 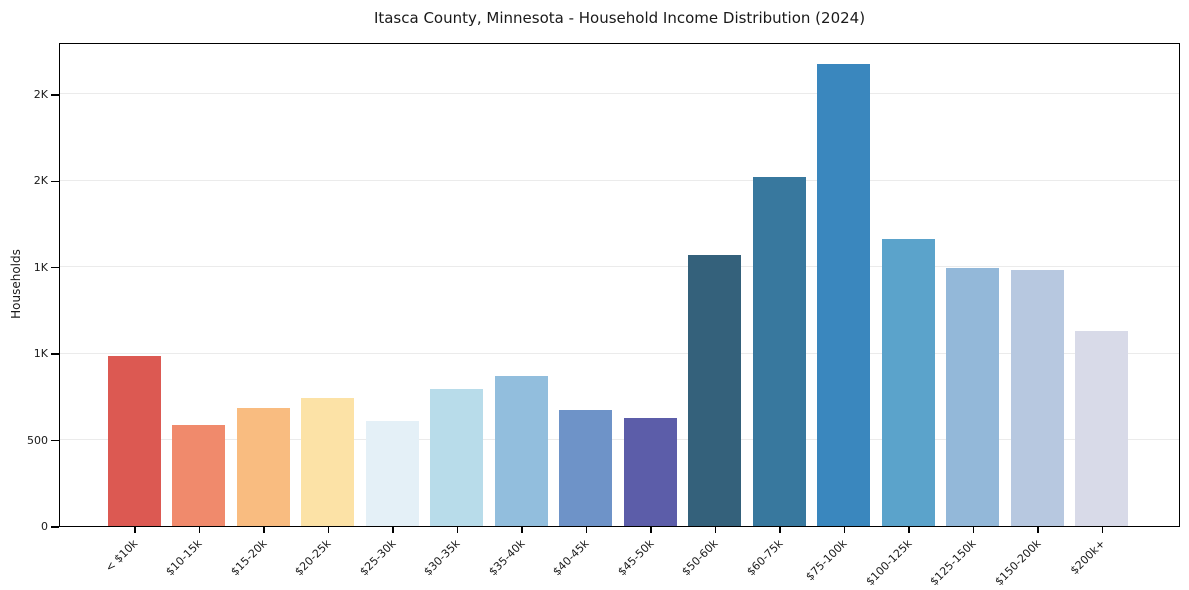 I want to click on x-tick-label-text: $60-75k, so click(x=764, y=558).